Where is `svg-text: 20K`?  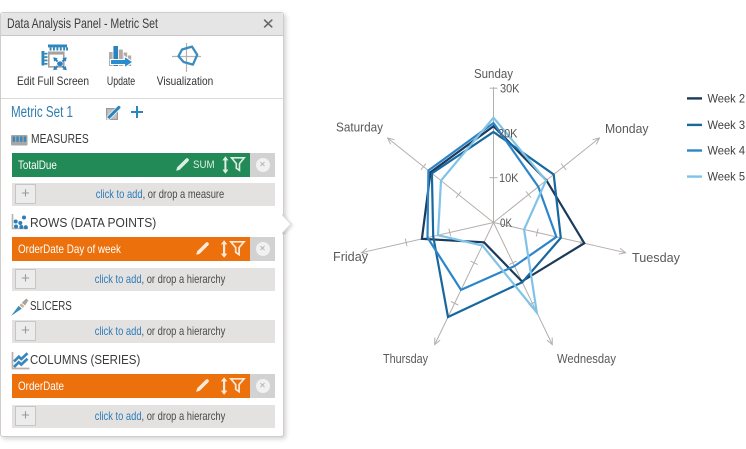
svg-text: 20K is located at coordinates (508, 134).